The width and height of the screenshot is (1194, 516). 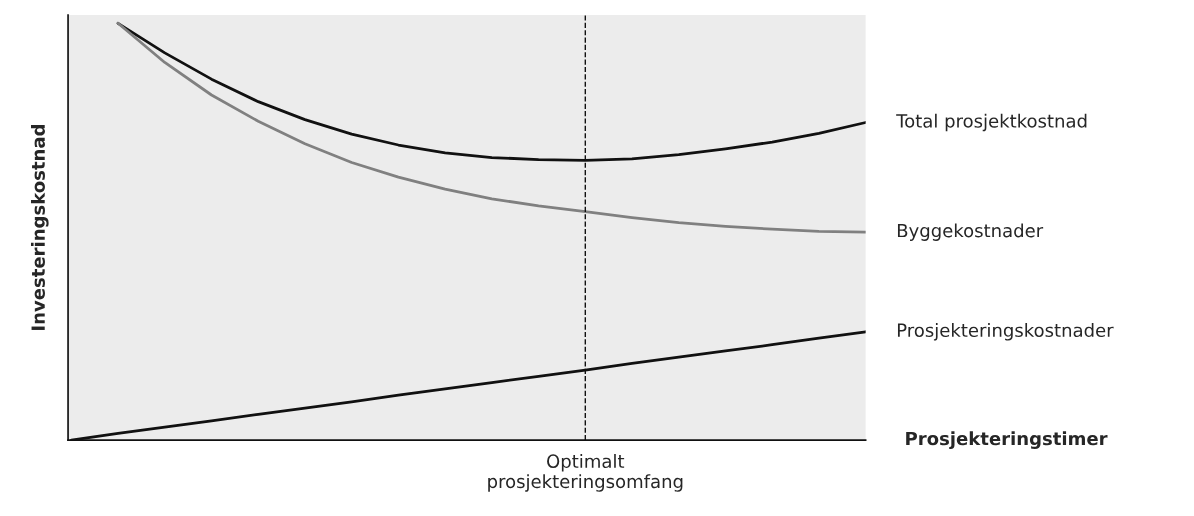 I want to click on series-label: Byggekostnader, so click(x=970, y=232).